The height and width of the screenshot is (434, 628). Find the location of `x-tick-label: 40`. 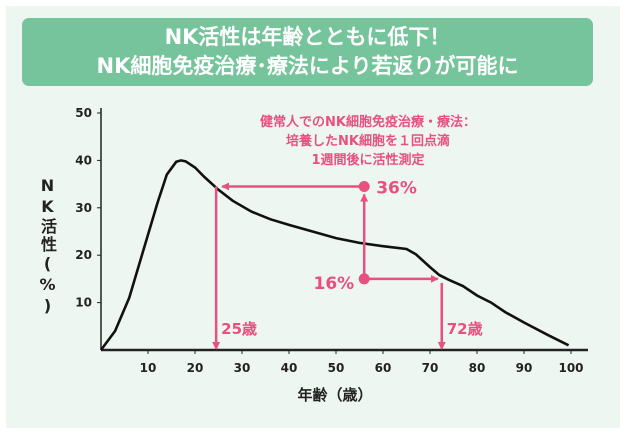

x-tick-label: 40 is located at coordinates (289, 368).